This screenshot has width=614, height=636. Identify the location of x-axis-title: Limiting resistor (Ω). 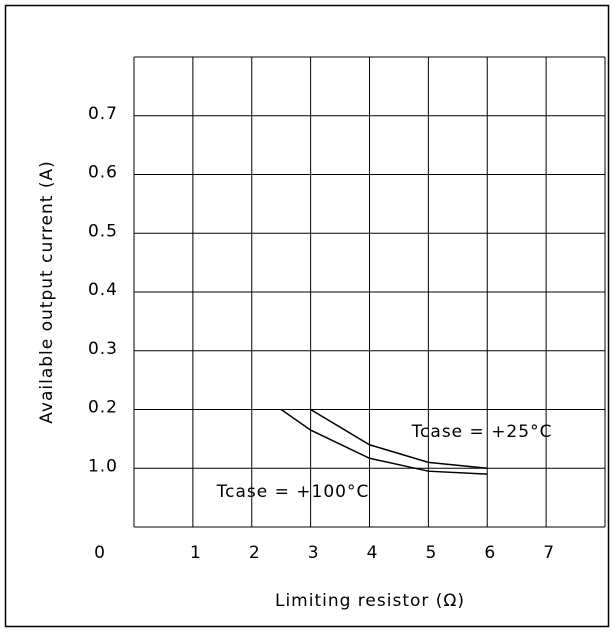
(370, 601).